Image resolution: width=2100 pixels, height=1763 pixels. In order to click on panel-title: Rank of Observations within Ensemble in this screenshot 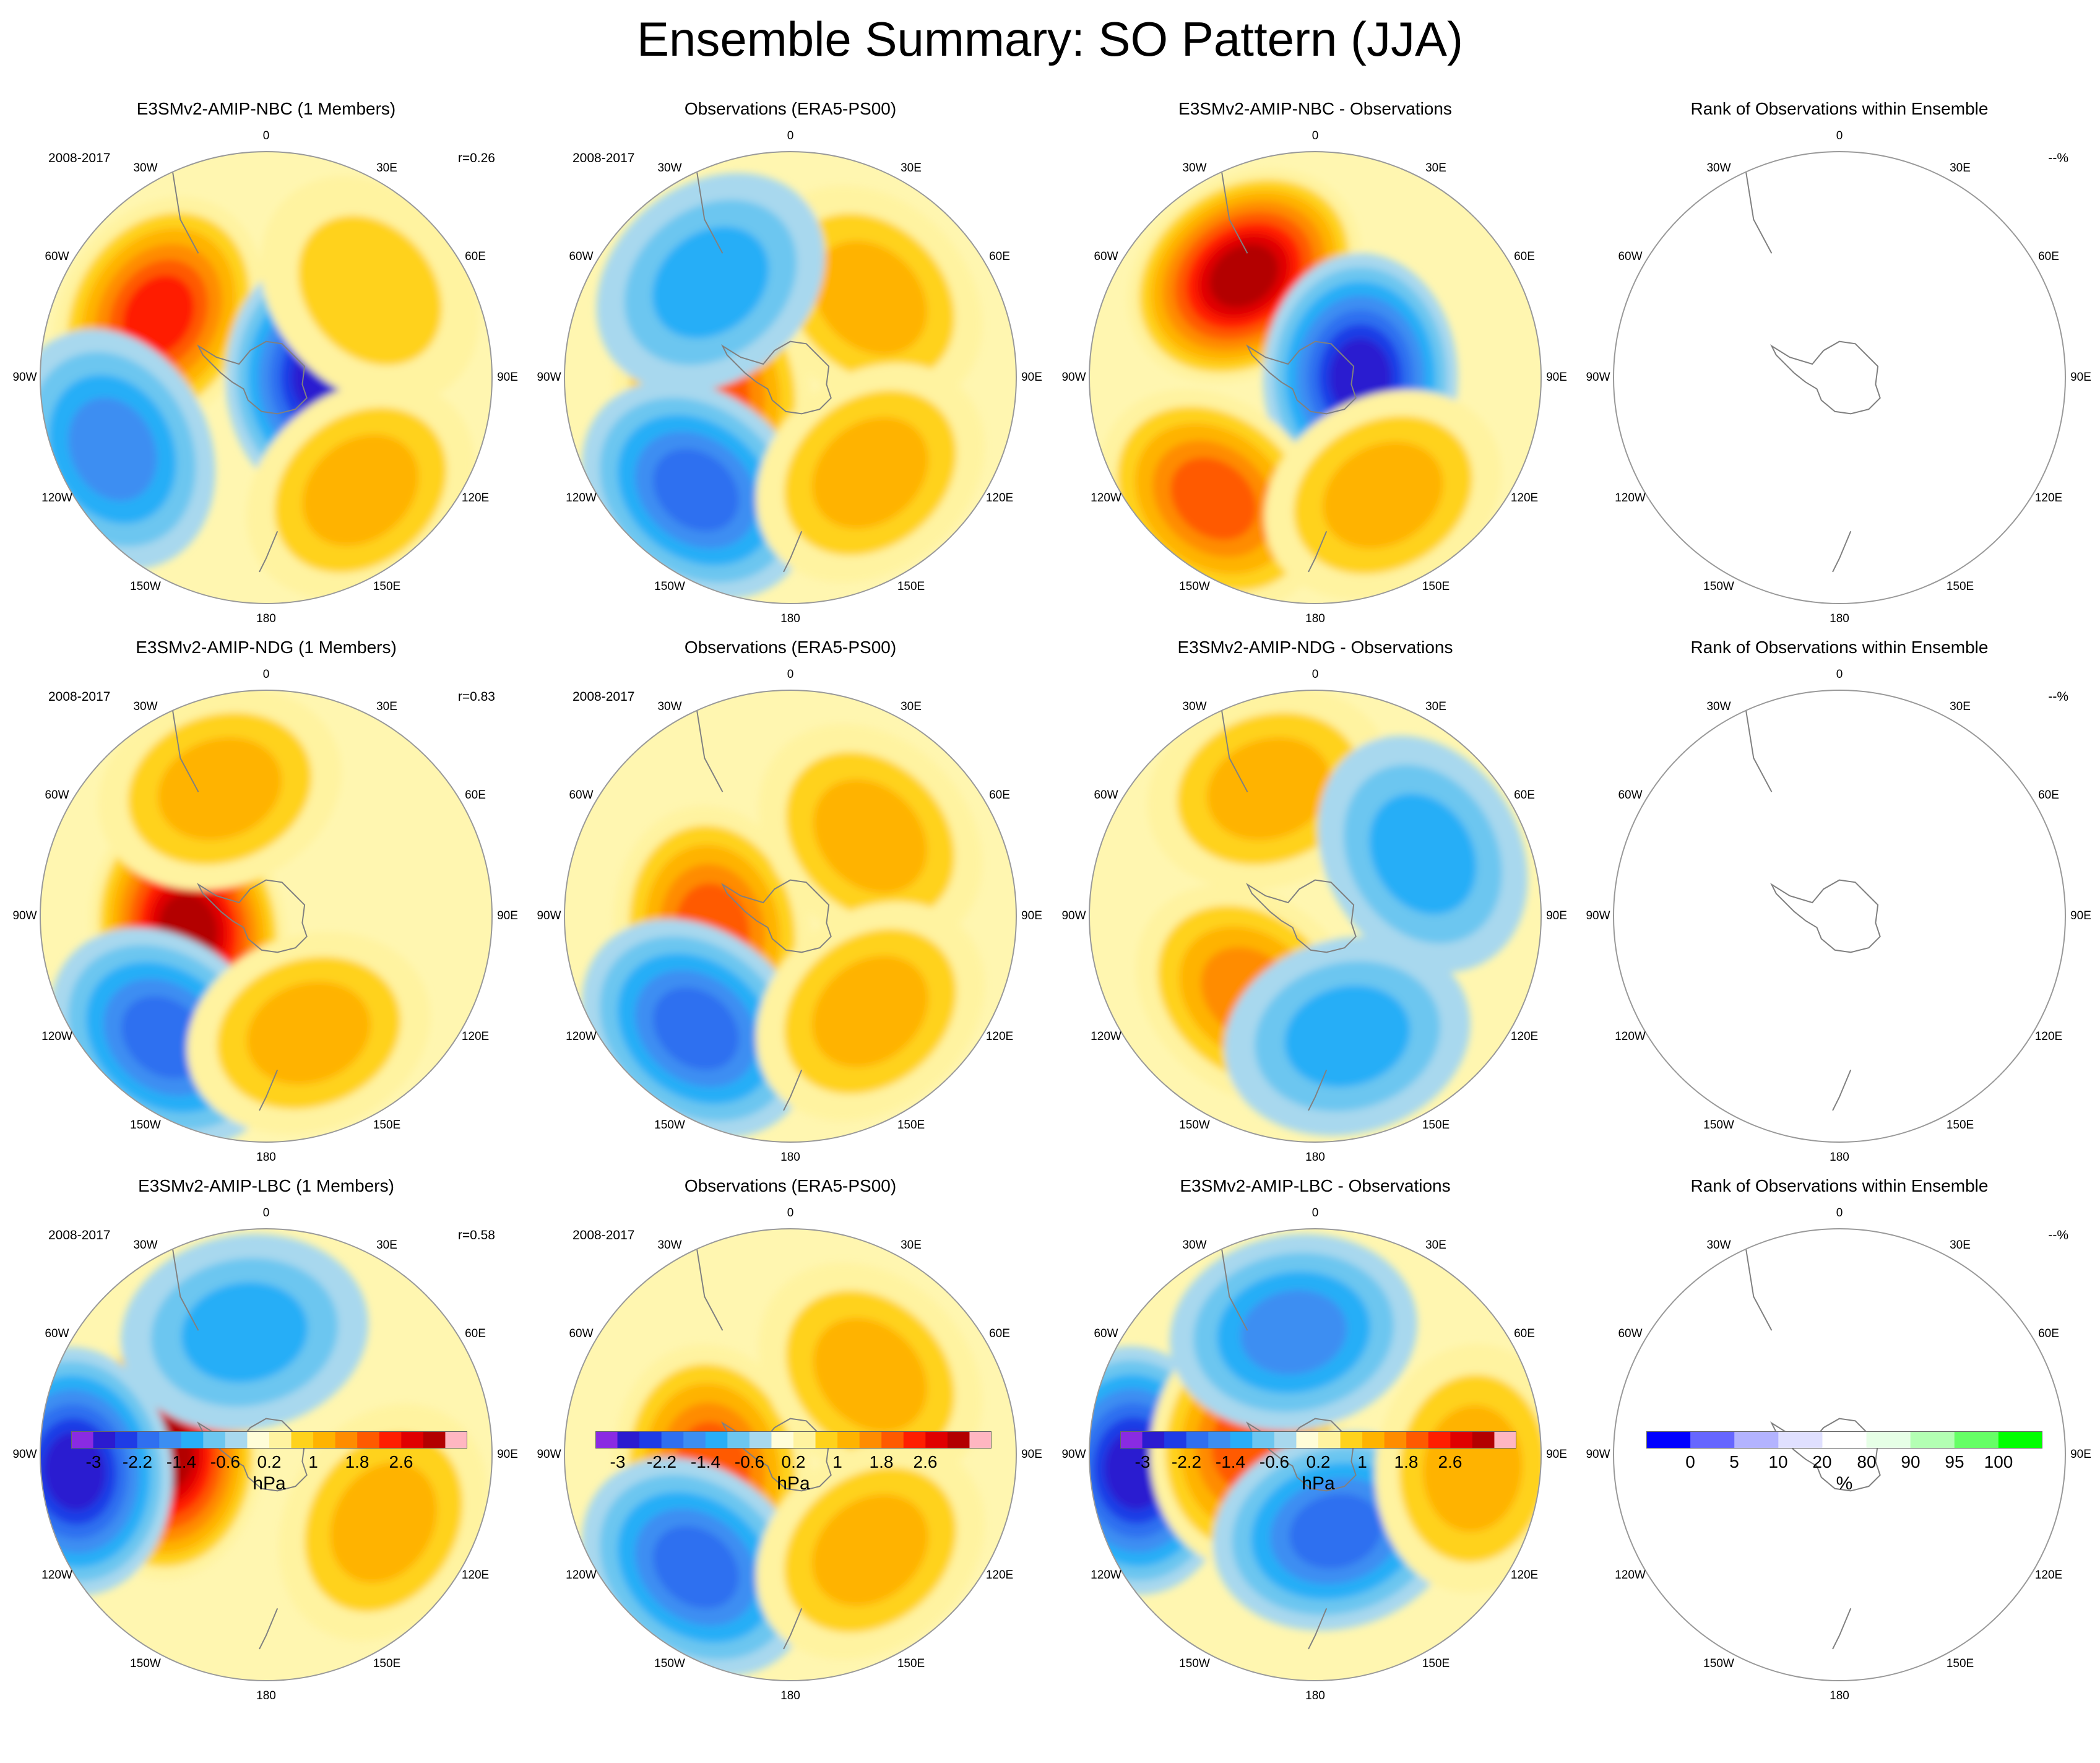, I will do `click(1839, 647)`.